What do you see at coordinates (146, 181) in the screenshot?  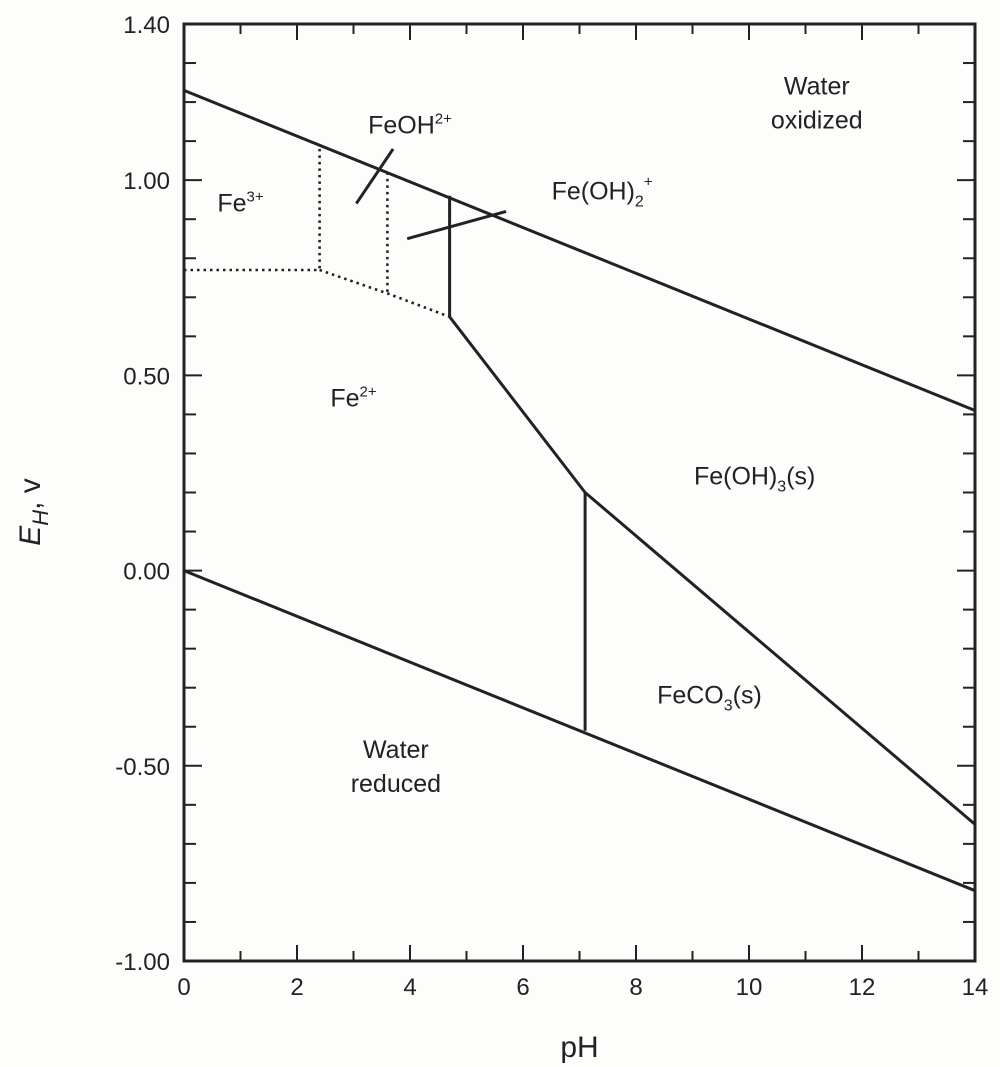 I see `y-tick-label: 1.00` at bounding box center [146, 181].